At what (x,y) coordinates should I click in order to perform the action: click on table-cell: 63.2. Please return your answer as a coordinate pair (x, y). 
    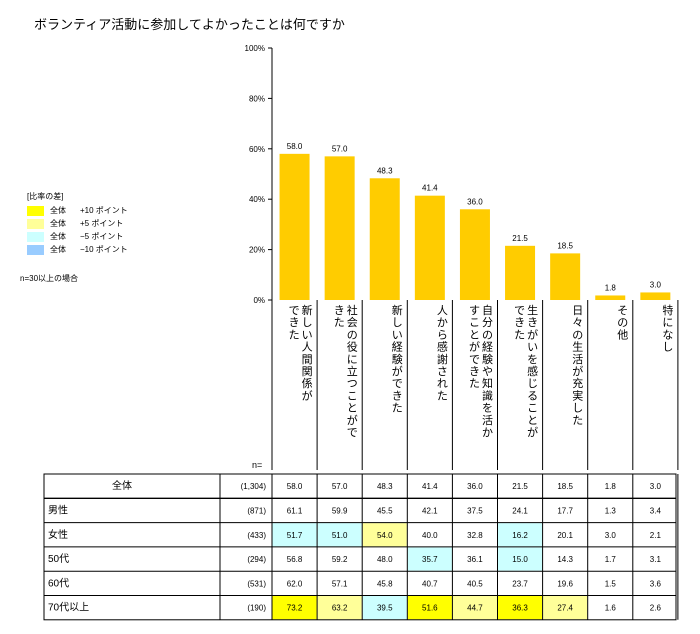
    Looking at the image, I should click on (340, 608).